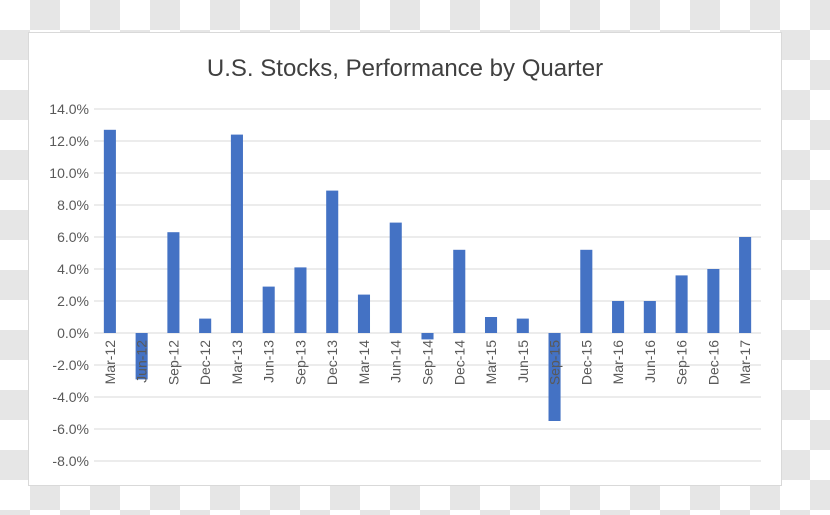 The image size is (830, 515). Describe the element at coordinates (237, 362) in the screenshot. I see `x-tick-label: Mar-13` at that location.